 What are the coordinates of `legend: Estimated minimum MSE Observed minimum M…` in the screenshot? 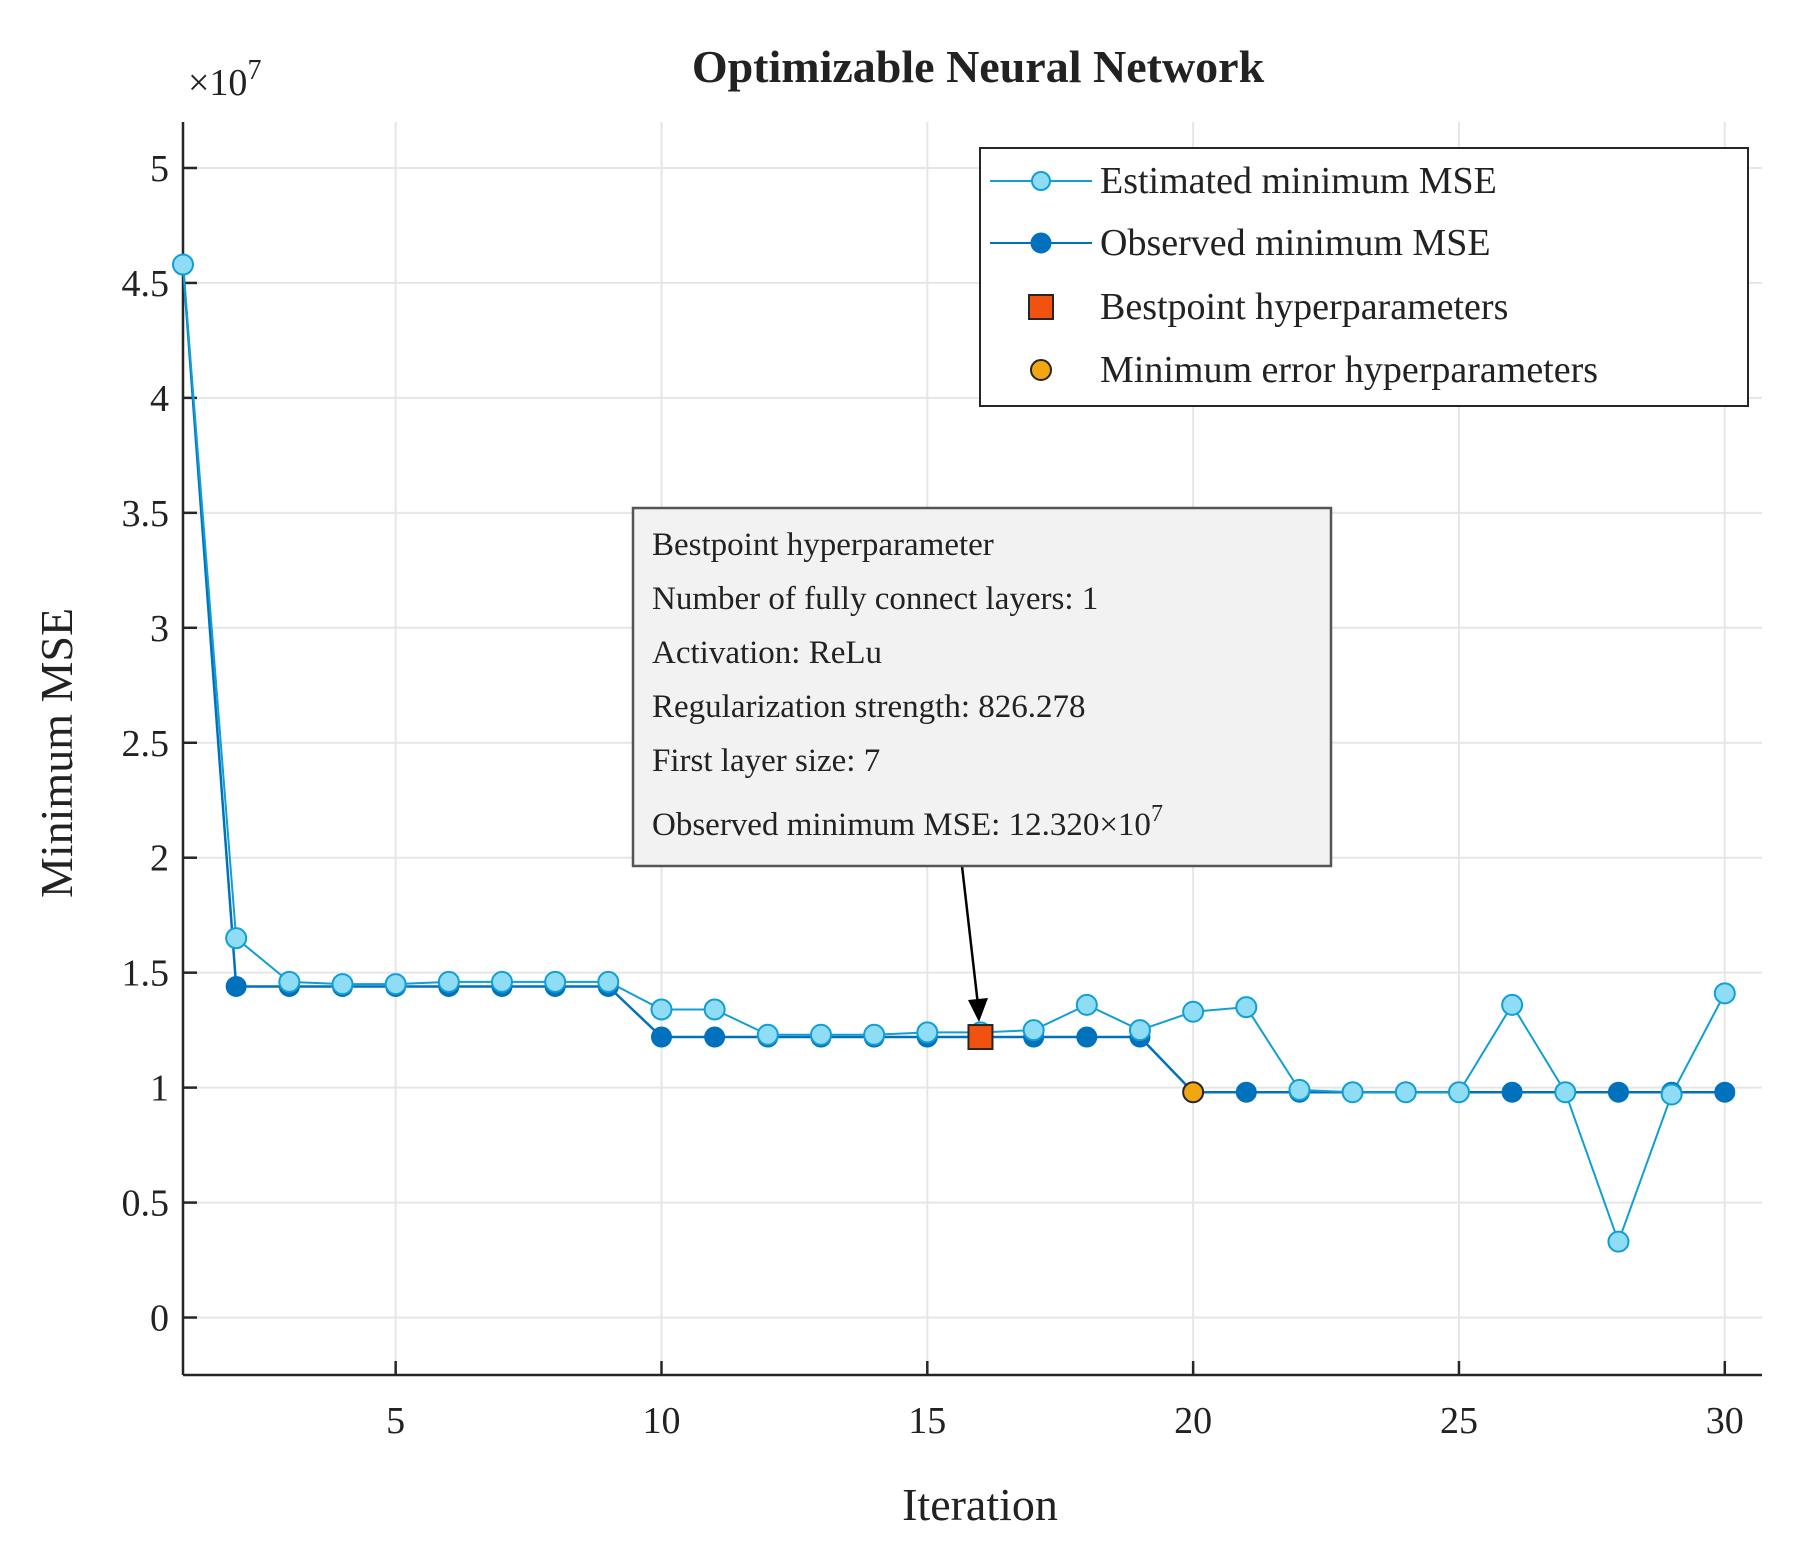 It's located at (1364, 277).